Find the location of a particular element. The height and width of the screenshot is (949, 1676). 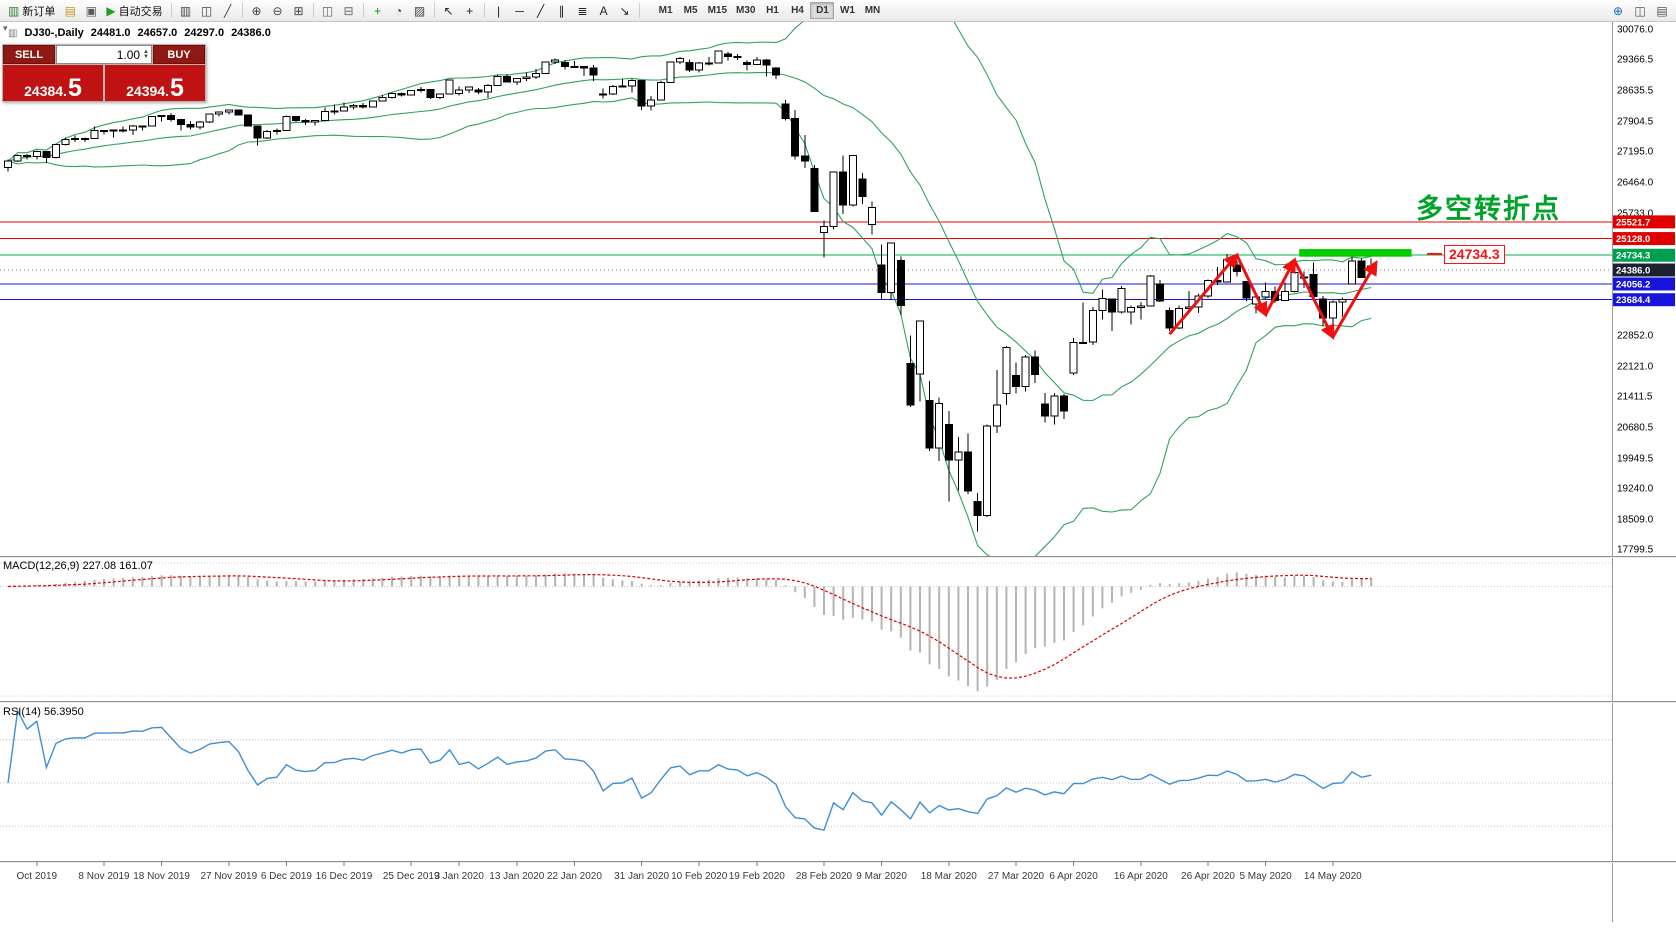

svg-text: 27 Nov 2019 is located at coordinates (228, 876).